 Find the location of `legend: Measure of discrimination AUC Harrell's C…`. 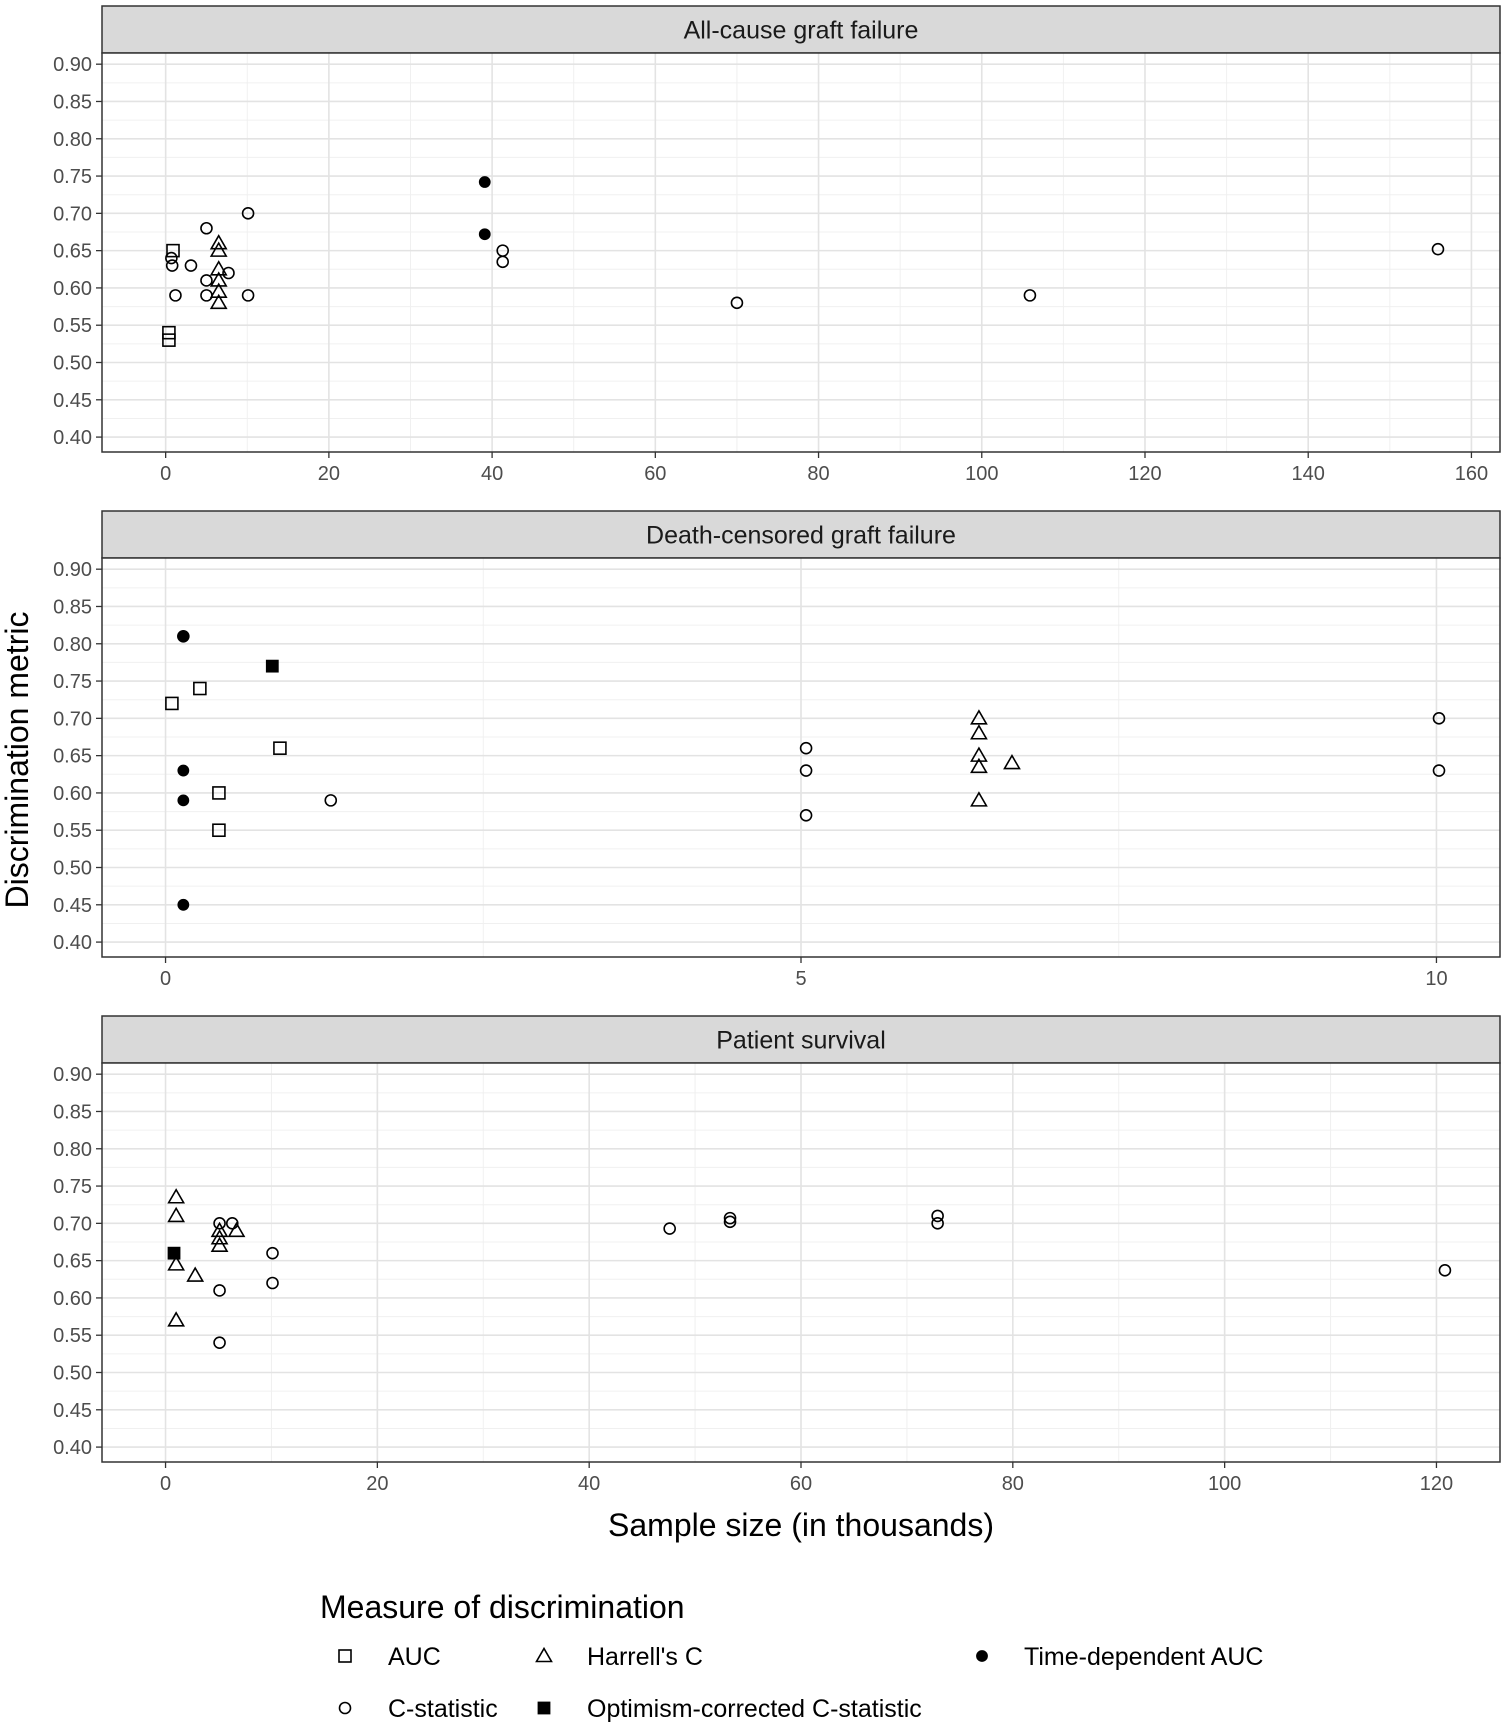

legend: Measure of discrimination AUC Harrell's C… is located at coordinates (791, 1656).